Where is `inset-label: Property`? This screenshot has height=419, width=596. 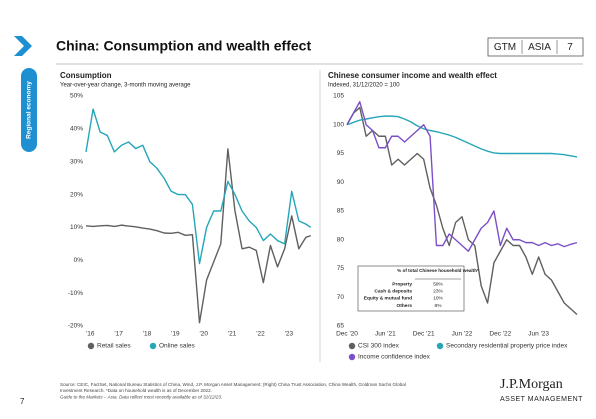
inset-label: Property is located at coordinates (402, 284).